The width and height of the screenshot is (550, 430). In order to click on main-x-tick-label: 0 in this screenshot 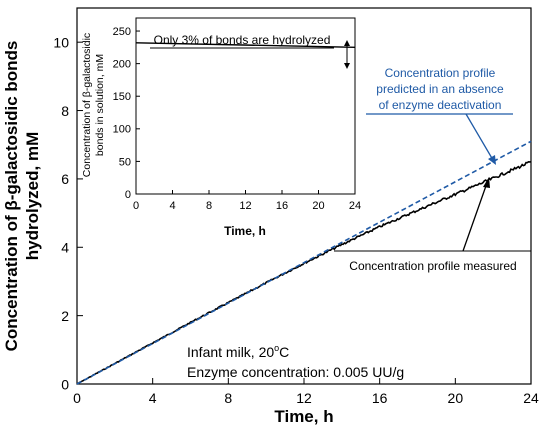, I will do `click(77, 398)`.